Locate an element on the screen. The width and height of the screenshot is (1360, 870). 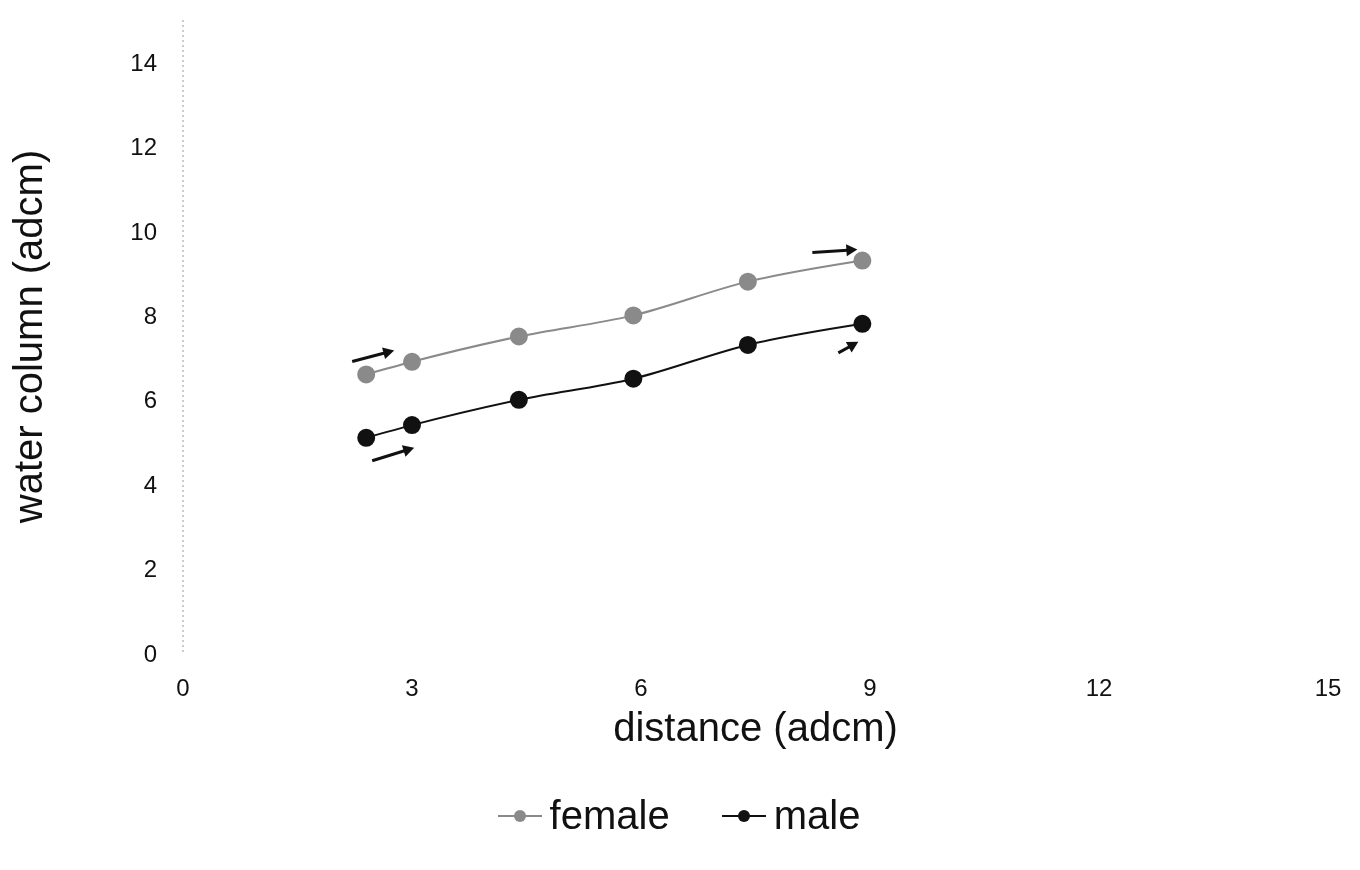
legend-label: female is located at coordinates (609, 815).